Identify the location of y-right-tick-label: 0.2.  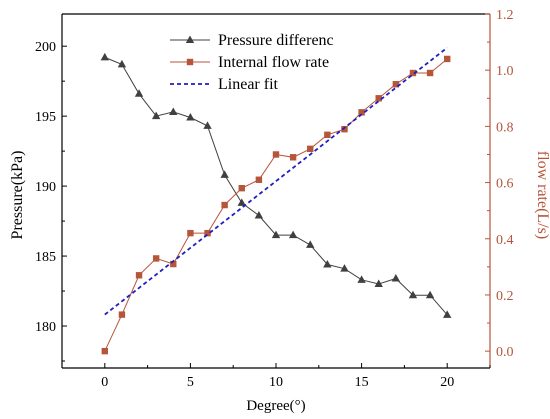
(505, 296).